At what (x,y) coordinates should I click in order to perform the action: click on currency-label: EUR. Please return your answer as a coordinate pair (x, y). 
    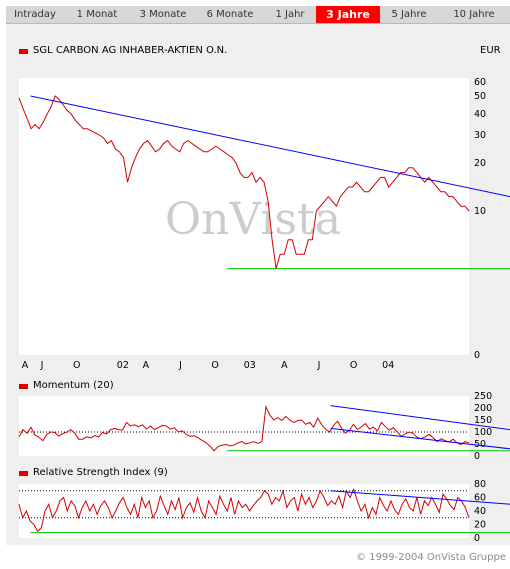
    Looking at the image, I should click on (490, 50).